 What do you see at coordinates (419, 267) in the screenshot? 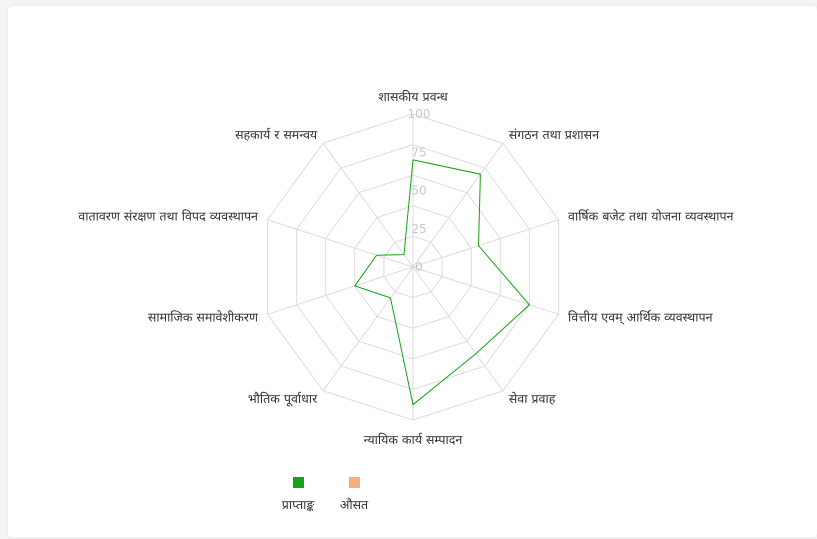
I see `tick-label: 0` at bounding box center [419, 267].